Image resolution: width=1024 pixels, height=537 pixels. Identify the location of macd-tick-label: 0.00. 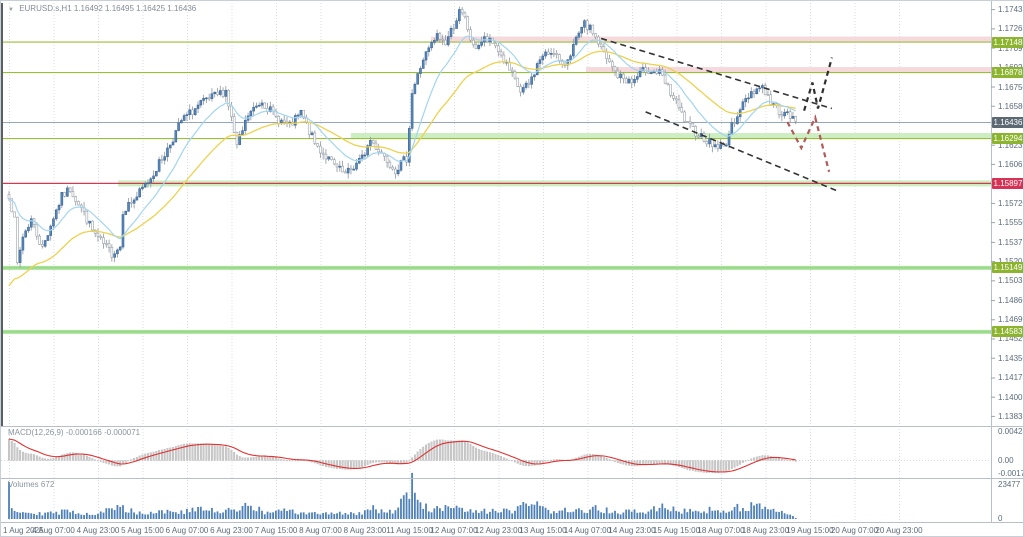
(1006, 460).